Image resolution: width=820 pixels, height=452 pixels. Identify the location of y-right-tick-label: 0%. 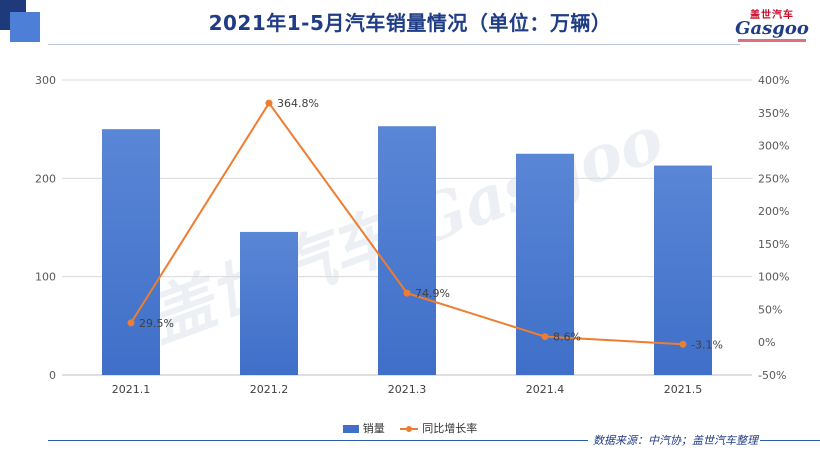
(766, 342).